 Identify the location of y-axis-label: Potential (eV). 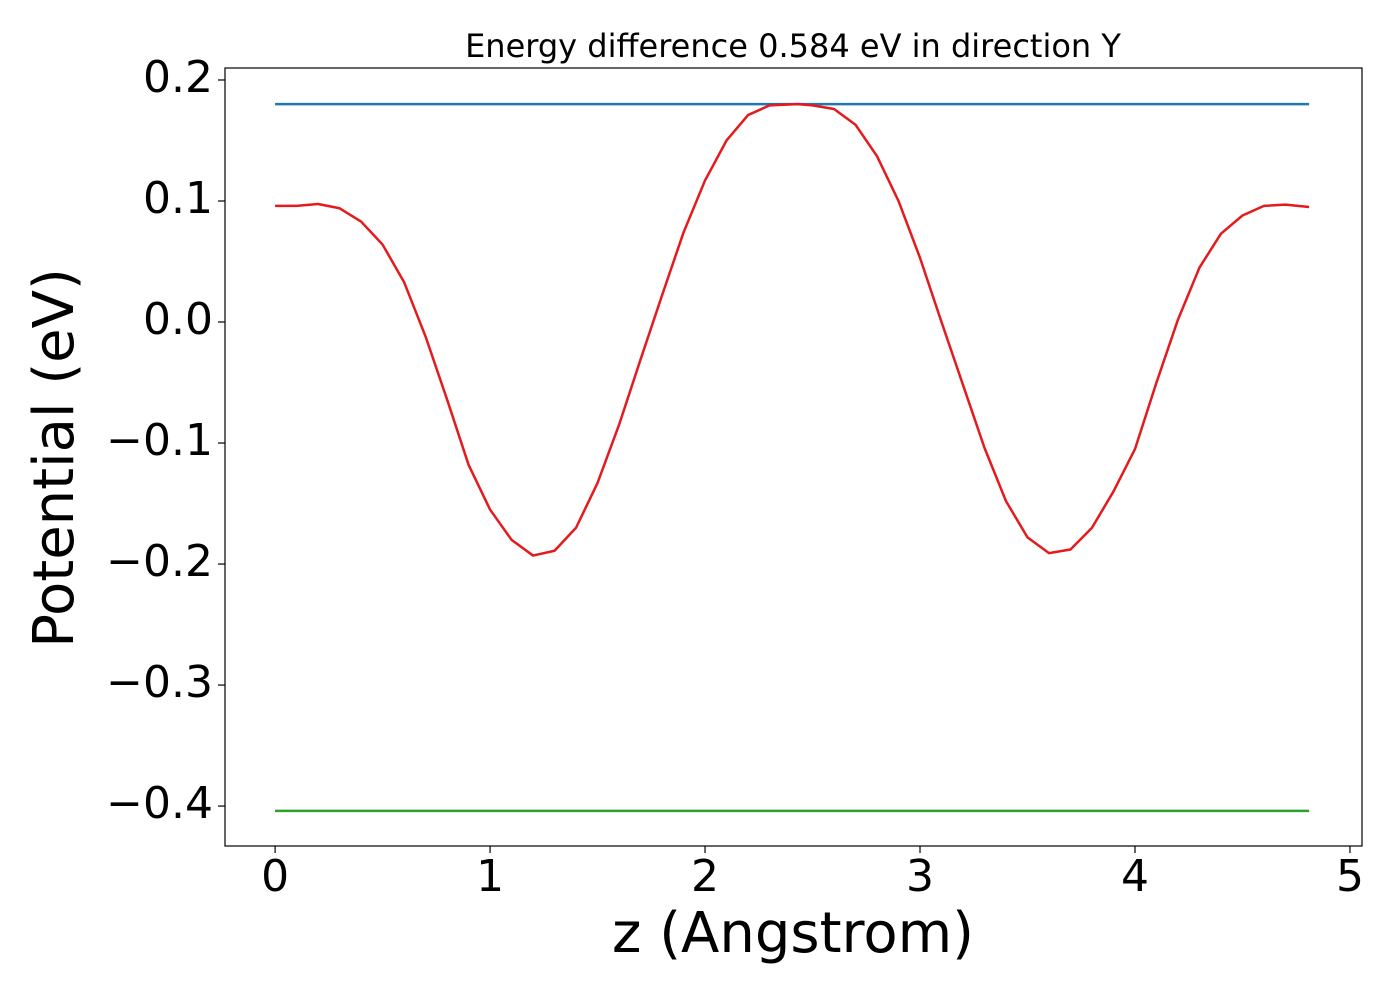
(54, 458).